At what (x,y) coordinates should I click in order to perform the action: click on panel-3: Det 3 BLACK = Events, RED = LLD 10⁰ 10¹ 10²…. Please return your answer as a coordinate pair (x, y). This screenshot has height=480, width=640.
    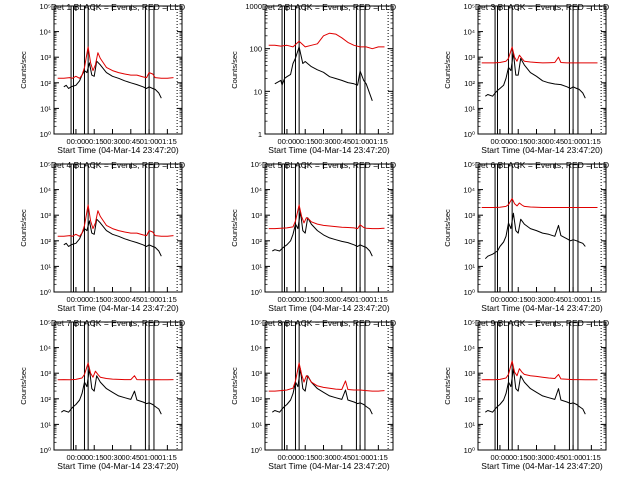
    Looking at the image, I should click on (526, 78).